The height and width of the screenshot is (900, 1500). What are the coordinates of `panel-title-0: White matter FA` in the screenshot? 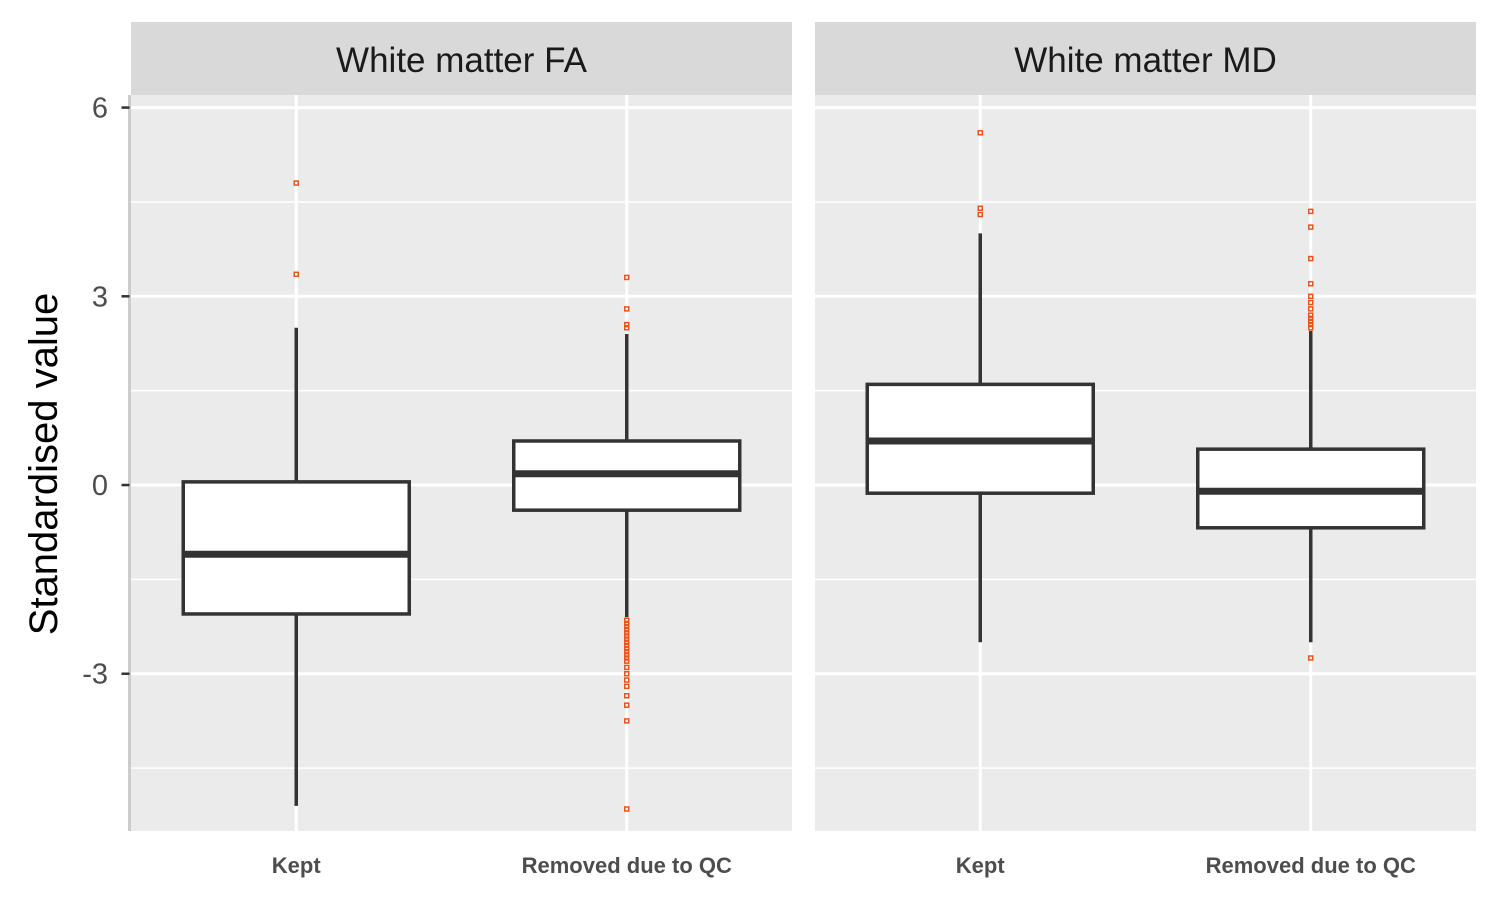 It's located at (462, 60).